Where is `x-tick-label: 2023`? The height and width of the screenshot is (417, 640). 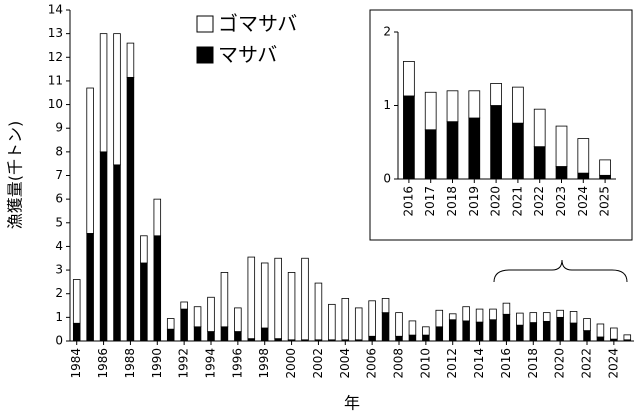
x-tick-label: 2023 is located at coordinates (561, 201).